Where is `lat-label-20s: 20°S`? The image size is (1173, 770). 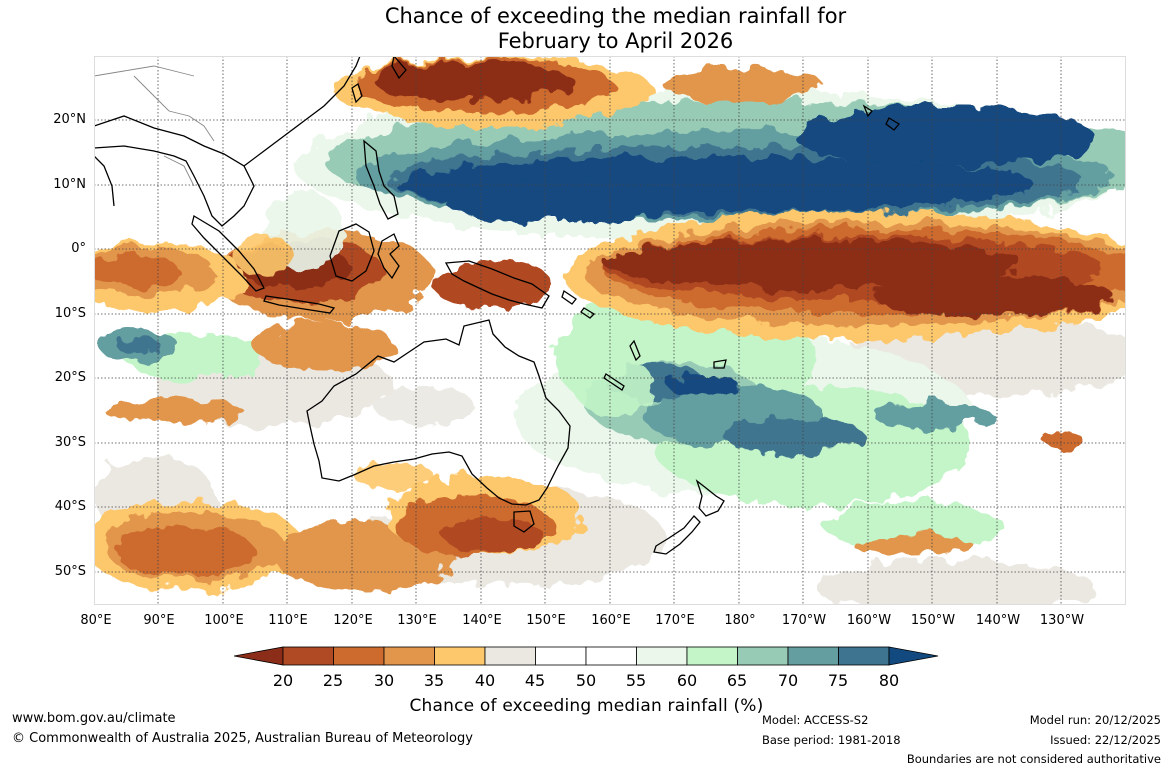
lat-label-20s: 20°S is located at coordinates (70, 377).